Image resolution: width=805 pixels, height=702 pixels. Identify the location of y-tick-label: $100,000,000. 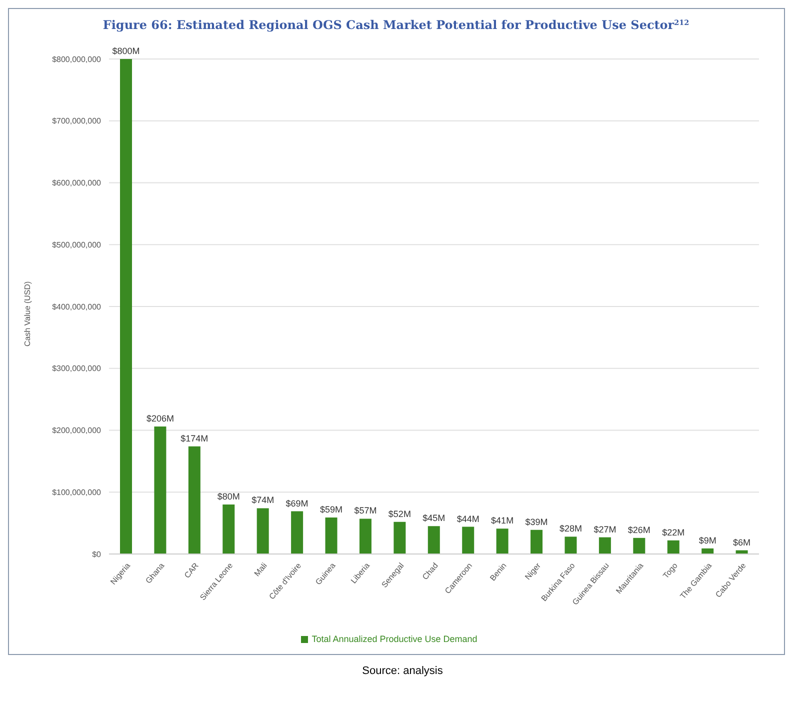
(77, 492).